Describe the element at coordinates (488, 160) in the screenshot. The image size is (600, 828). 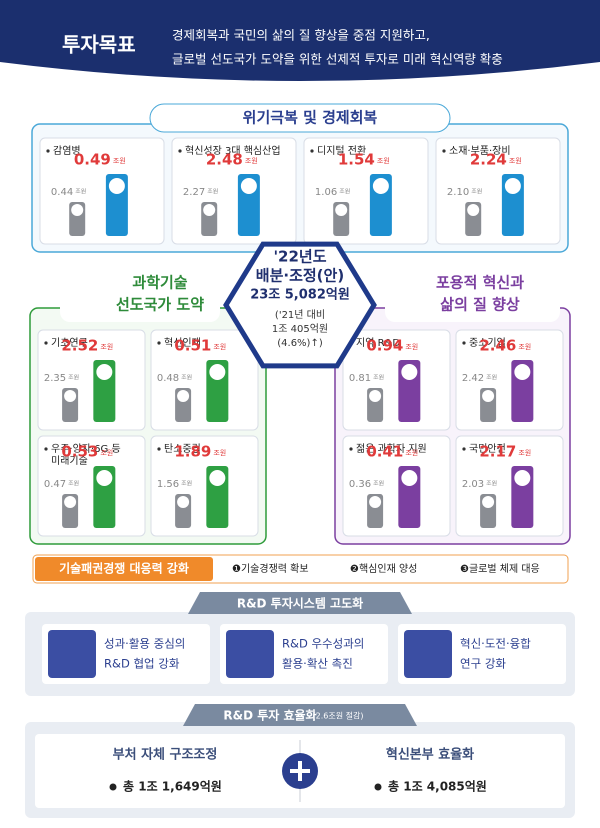
I see `value-new: 2.24` at that location.